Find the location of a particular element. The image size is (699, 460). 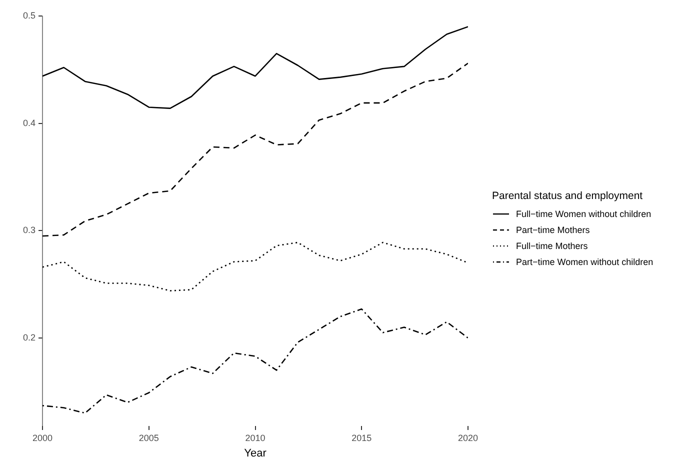

x-tick-label: 2005 is located at coordinates (148, 437).